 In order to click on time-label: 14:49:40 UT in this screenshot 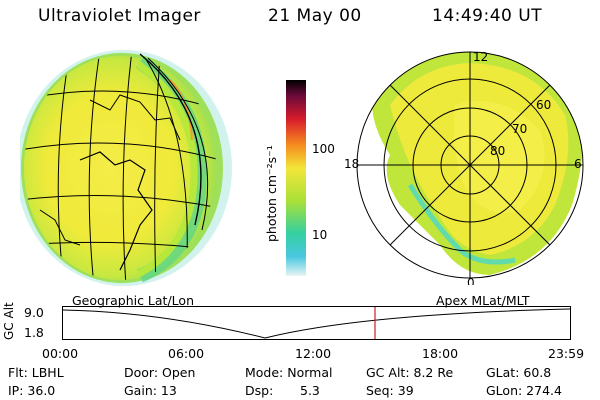, I will do `click(487, 16)`.